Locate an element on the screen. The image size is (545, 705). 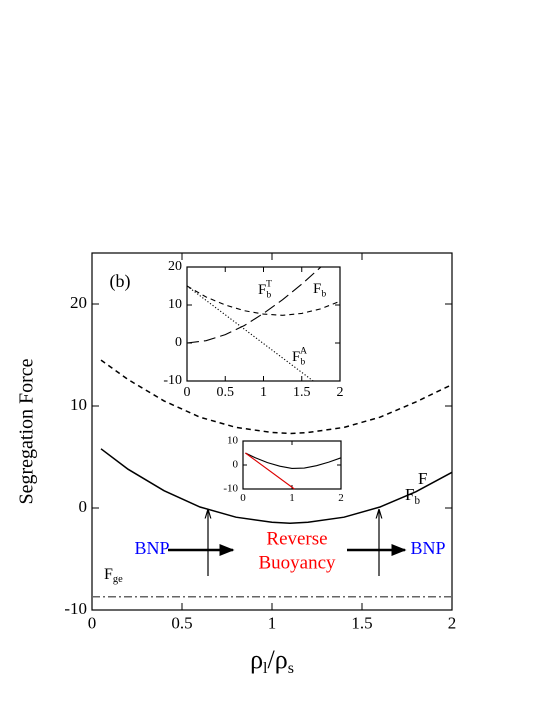
annotation: Buoyancy is located at coordinates (297, 562).